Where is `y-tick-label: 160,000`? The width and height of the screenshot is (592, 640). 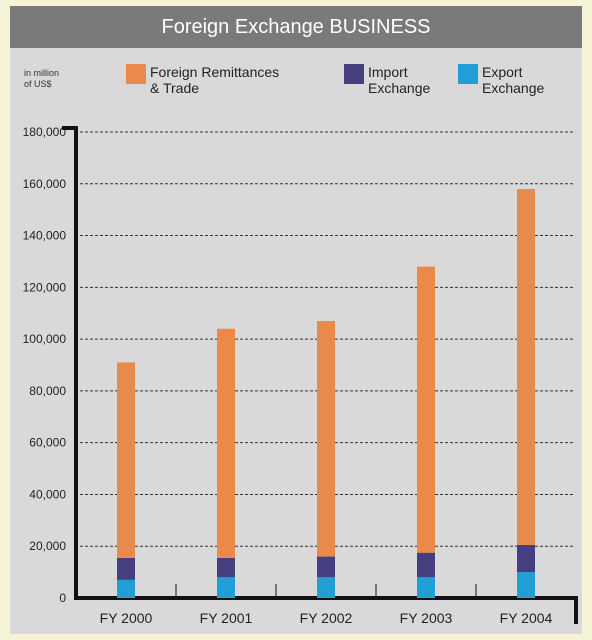
y-tick-label: 160,000 is located at coordinates (45, 184).